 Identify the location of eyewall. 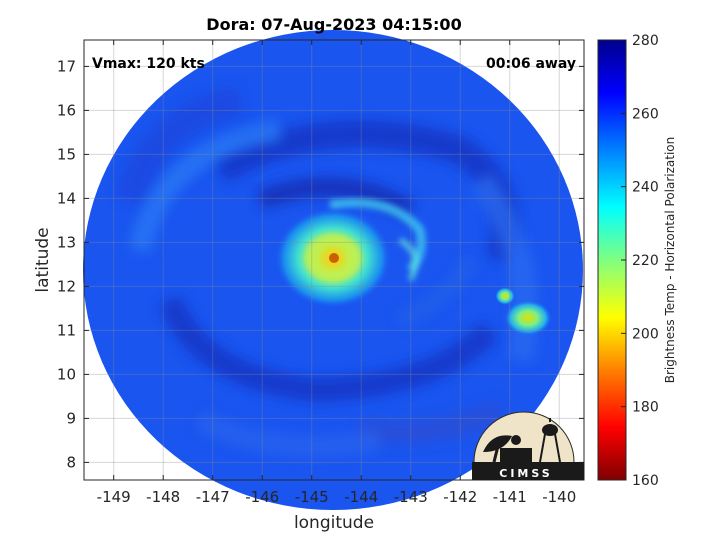
(333, 258).